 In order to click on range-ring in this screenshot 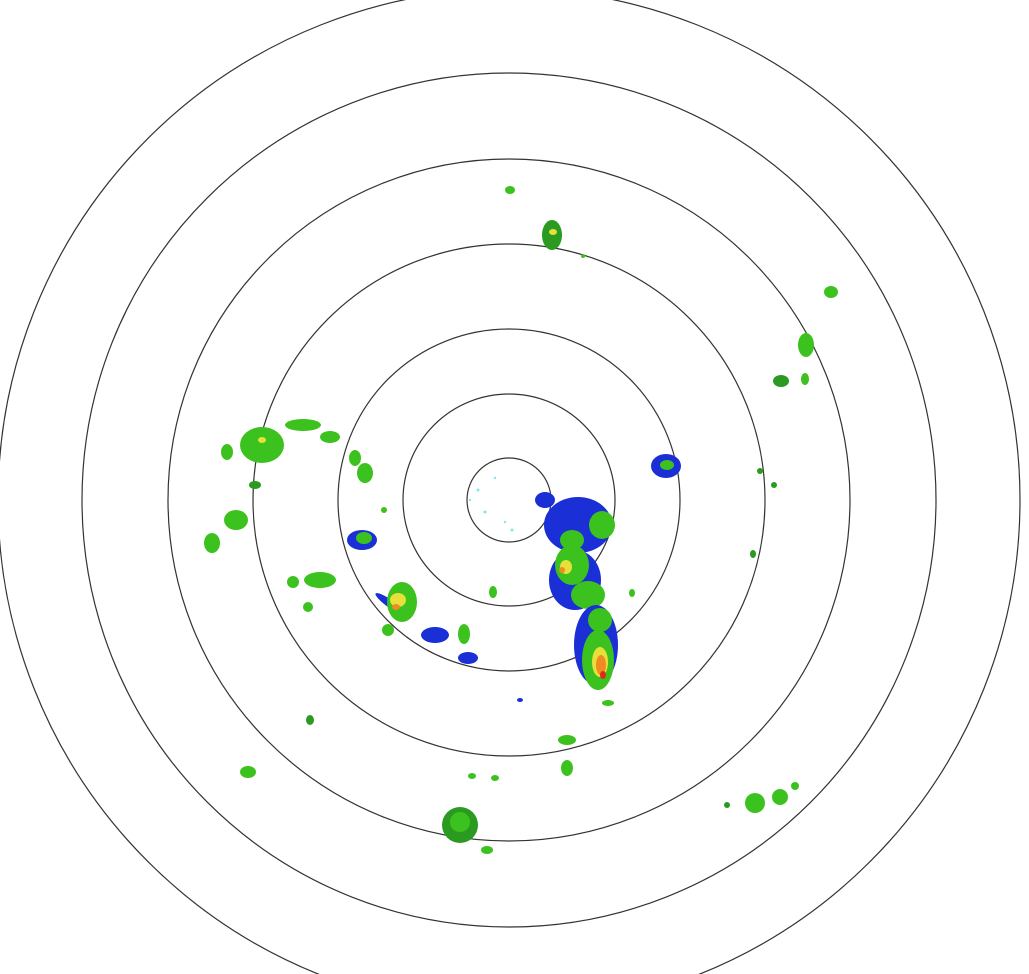, I will do `click(509, 500)`.